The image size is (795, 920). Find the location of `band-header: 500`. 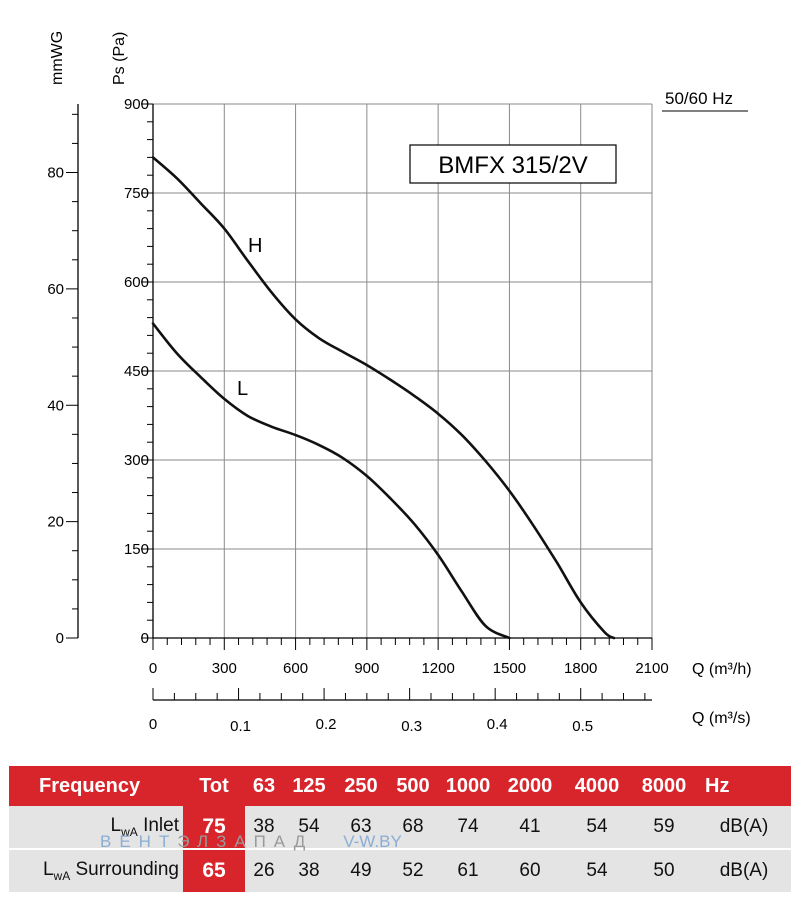

band-header: 500 is located at coordinates (413, 786).